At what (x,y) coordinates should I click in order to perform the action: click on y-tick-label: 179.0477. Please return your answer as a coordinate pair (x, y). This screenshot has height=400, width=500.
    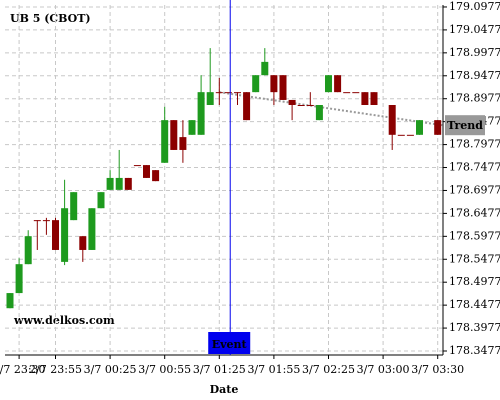
    Looking at the image, I should click on (474, 29).